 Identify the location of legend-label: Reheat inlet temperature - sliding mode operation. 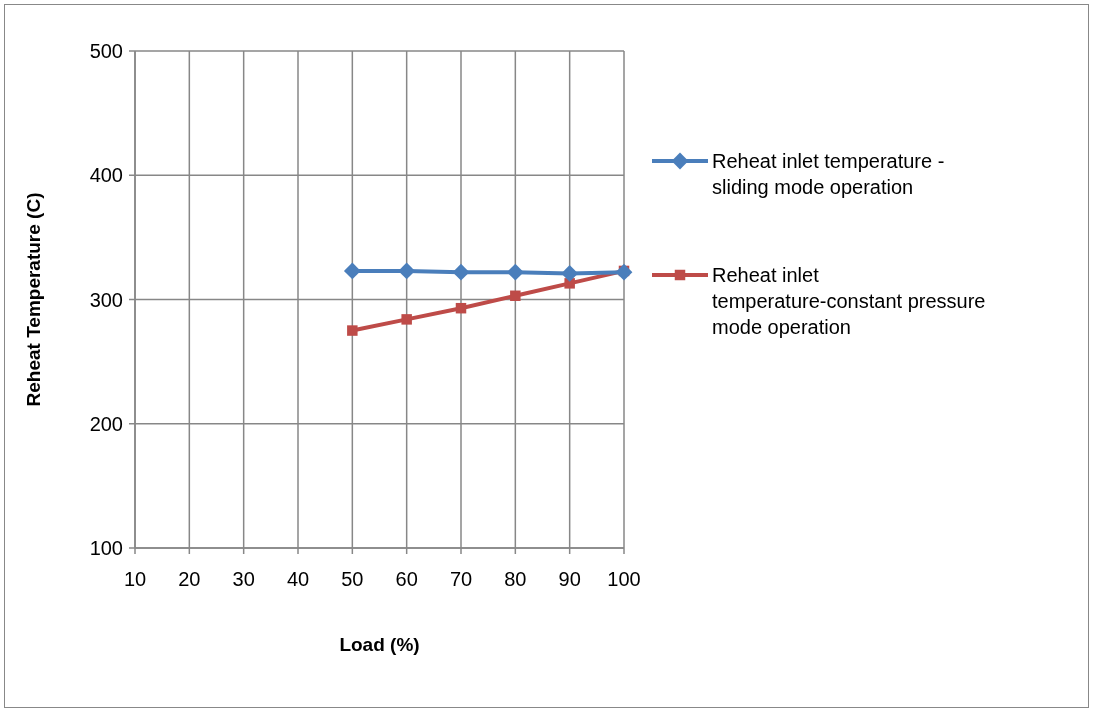
(828, 174).